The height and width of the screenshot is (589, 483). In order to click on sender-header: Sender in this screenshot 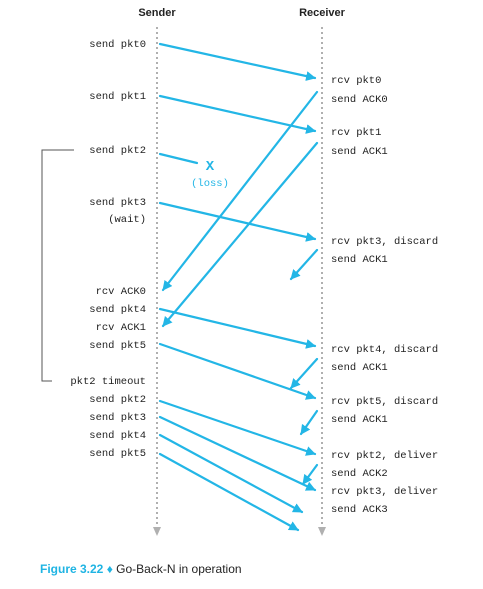, I will do `click(157, 13)`.